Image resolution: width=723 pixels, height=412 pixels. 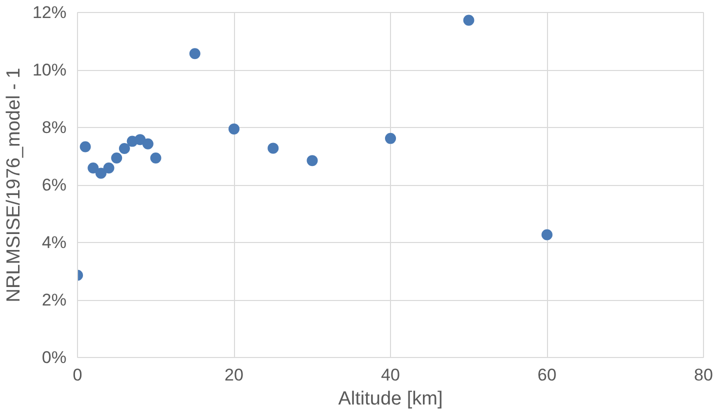 What do you see at coordinates (390, 399) in the screenshot?
I see `x-axis-title: Altitude [km]` at bounding box center [390, 399].